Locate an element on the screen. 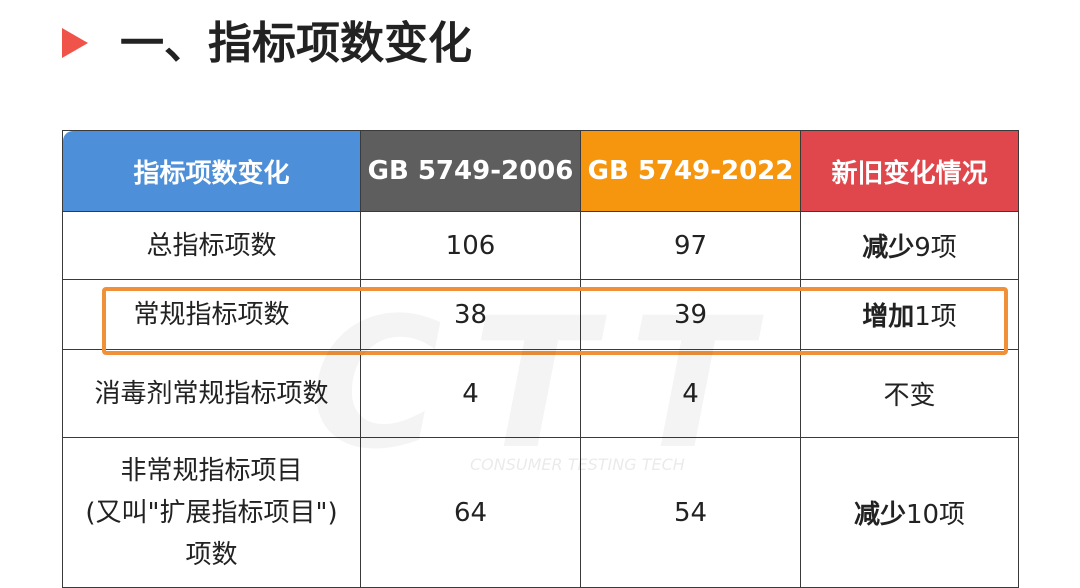 The width and height of the screenshot is (1080, 588). column-header: GB 5749-2006 is located at coordinates (470, 171).